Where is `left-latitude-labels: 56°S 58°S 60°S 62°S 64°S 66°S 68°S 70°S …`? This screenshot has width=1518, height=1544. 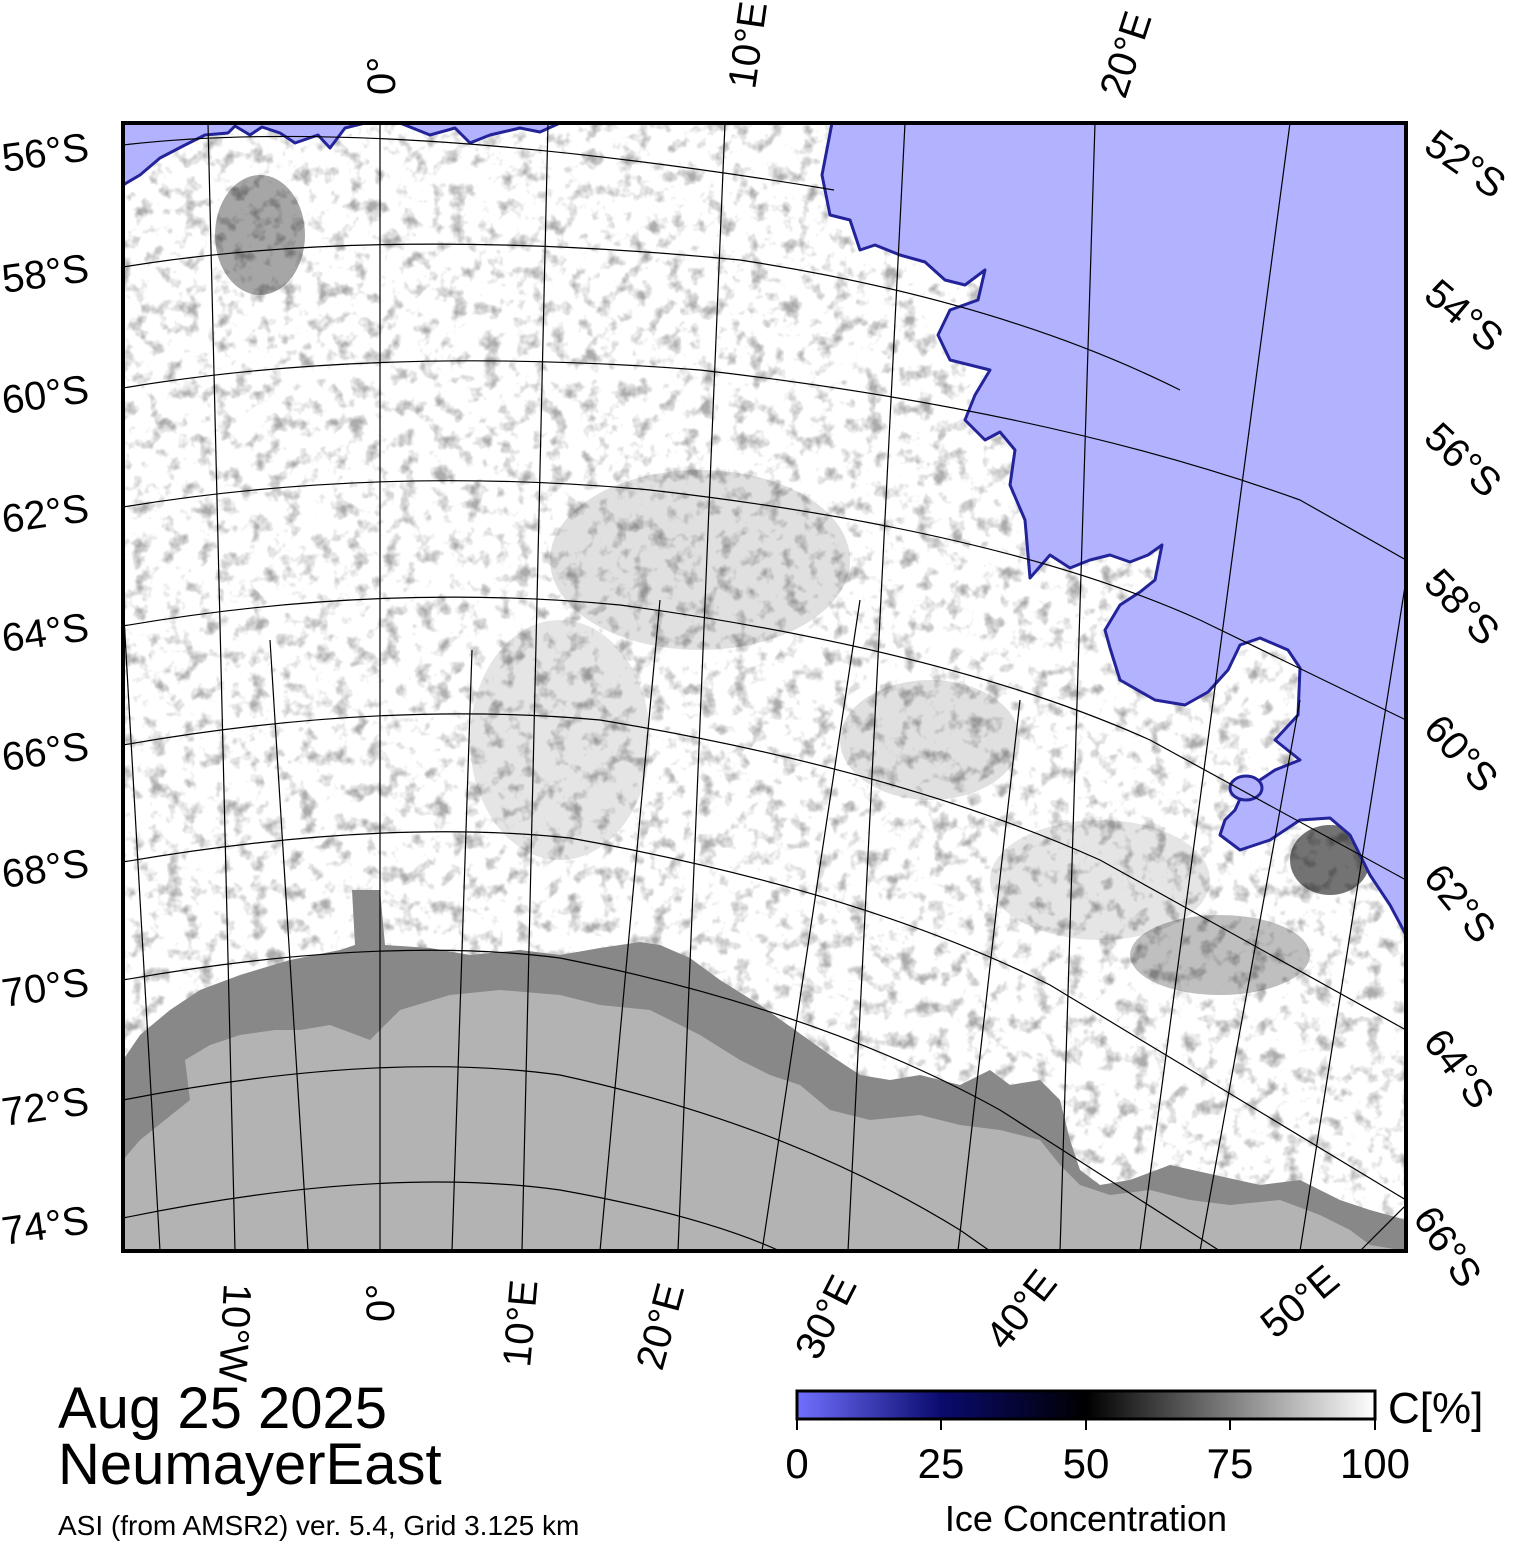 left-latitude-labels: 56°S 58°S 60°S 62°S 64°S 66°S 68°S 70°S … is located at coordinates (46, 689).